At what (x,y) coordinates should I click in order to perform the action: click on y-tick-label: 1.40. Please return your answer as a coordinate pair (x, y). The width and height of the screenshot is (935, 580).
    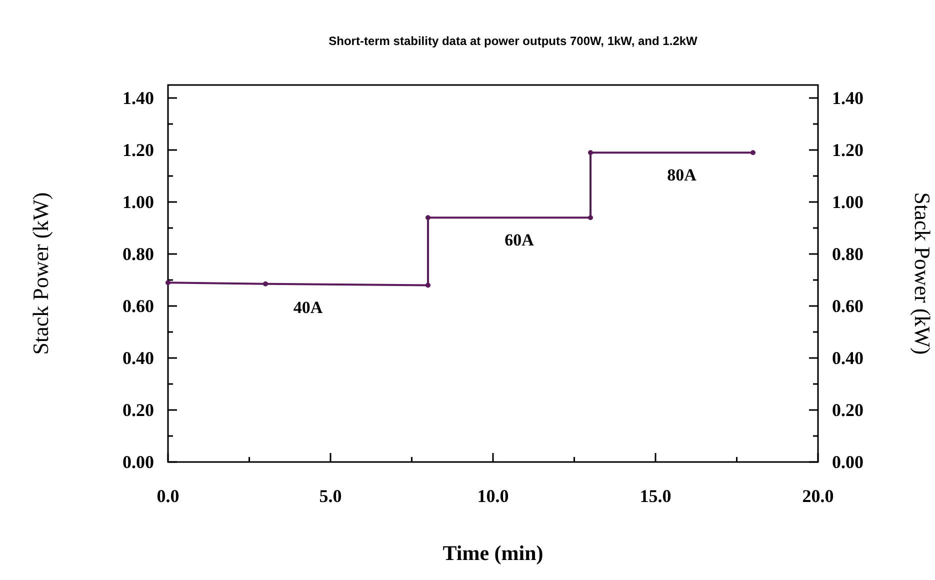
    Looking at the image, I should click on (138, 98).